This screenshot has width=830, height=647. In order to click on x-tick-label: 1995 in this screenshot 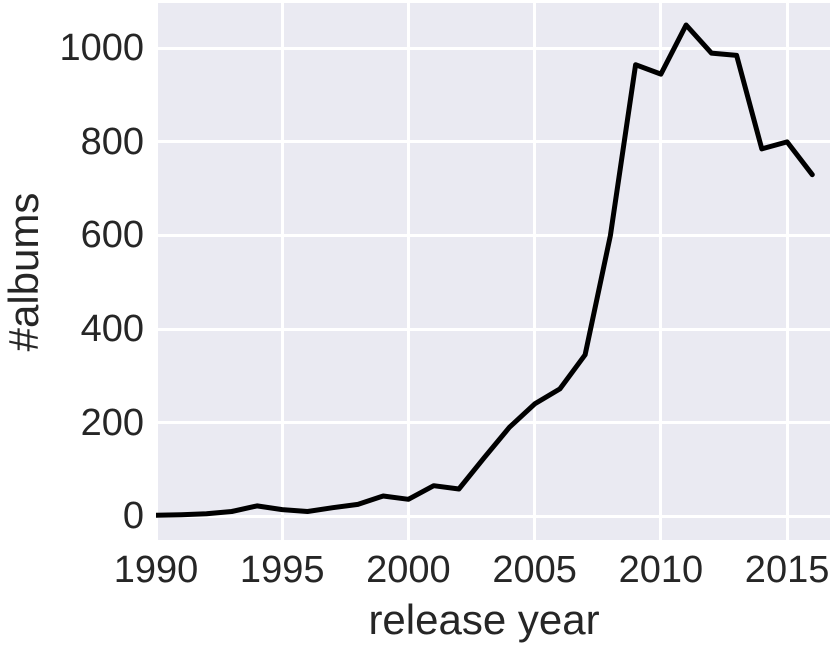, I will do `click(282, 570)`.